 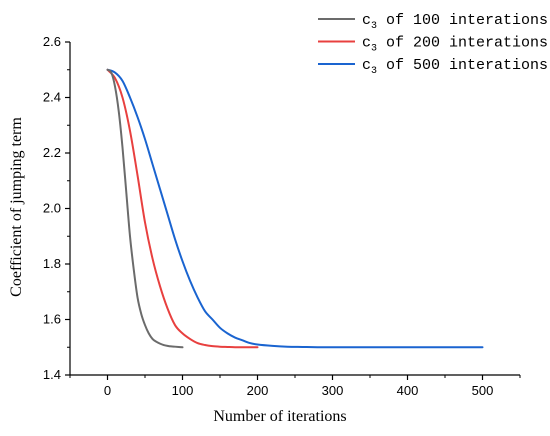 What do you see at coordinates (183, 390) in the screenshot?
I see `x-tick-label: 100` at bounding box center [183, 390].